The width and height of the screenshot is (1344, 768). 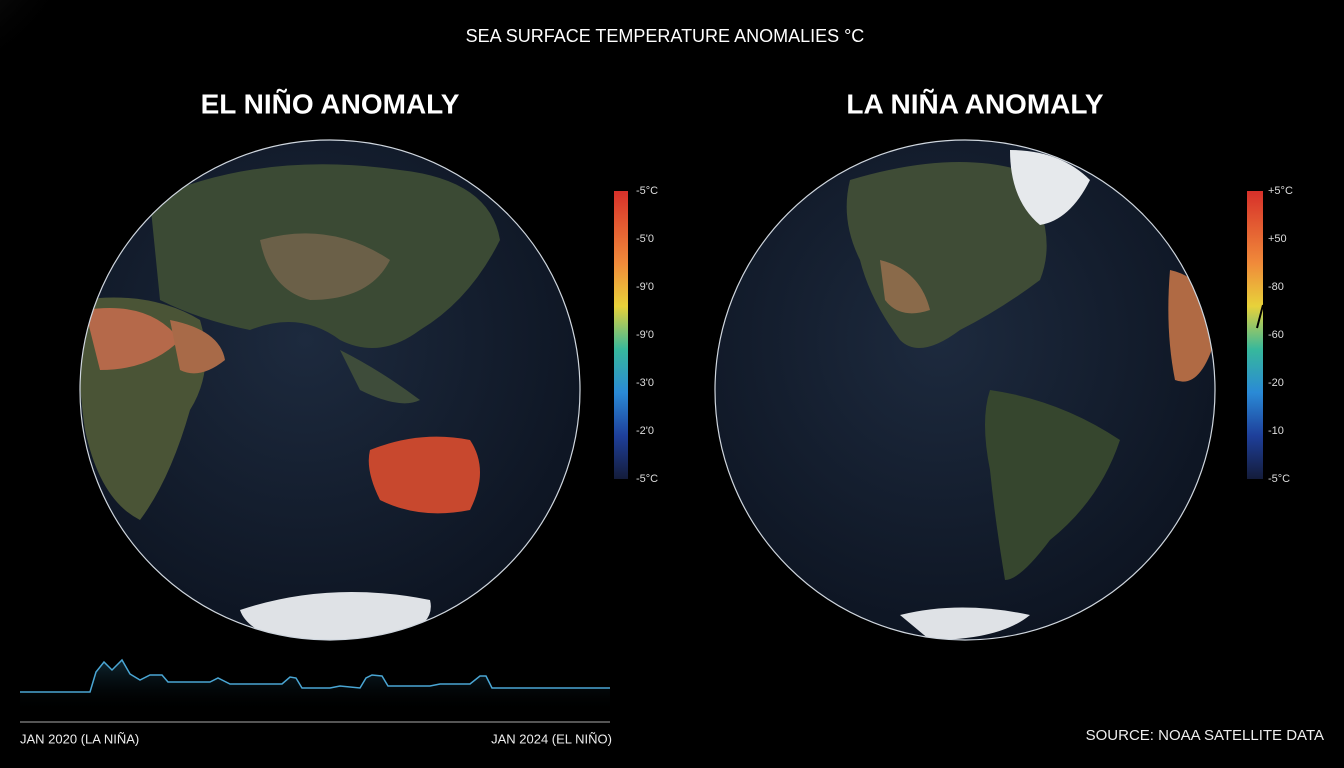 What do you see at coordinates (665, 36) in the screenshot?
I see `page-title: SEA SURFACE TEMPERATURE ANOMALIES °C` at bounding box center [665, 36].